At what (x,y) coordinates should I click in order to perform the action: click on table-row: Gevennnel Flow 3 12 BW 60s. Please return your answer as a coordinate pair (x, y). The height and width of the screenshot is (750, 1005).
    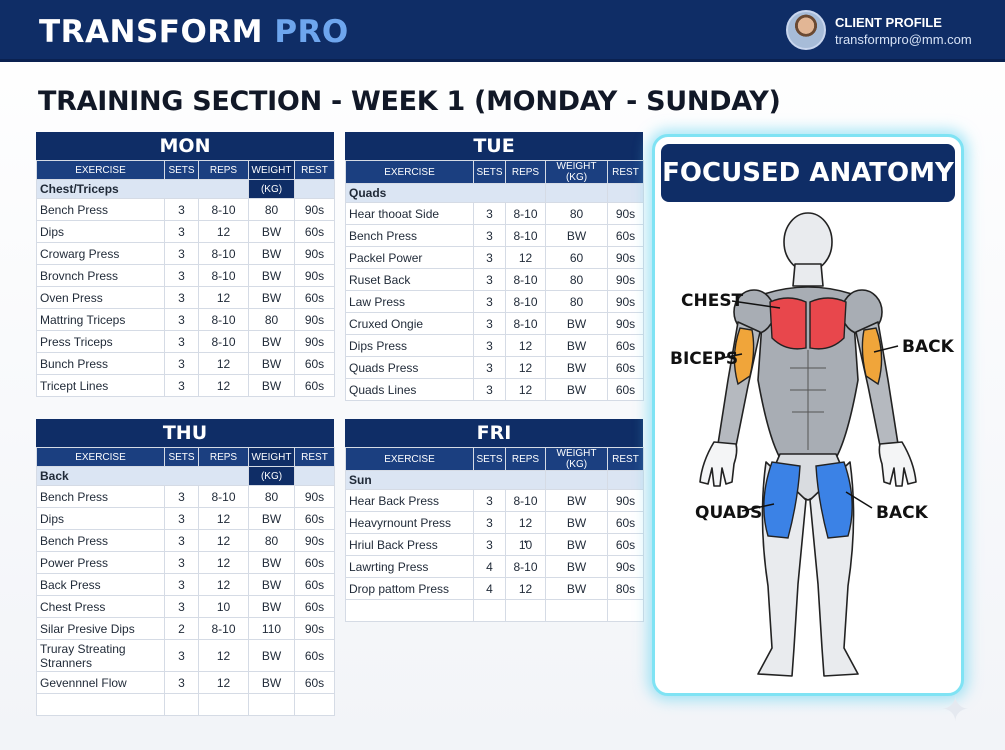
    Looking at the image, I should click on (185, 682).